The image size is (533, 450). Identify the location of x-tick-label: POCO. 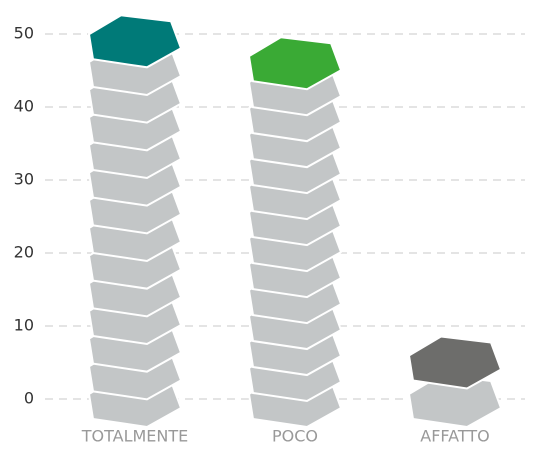
(295, 436).